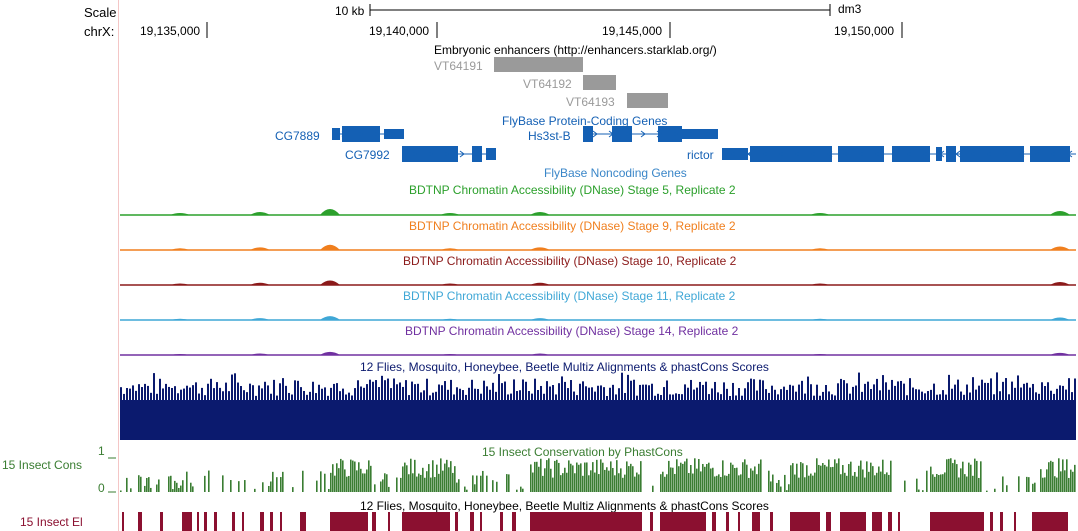 The width and height of the screenshot is (1078, 531). What do you see at coordinates (297, 136) in the screenshot?
I see `gene-label-cg7889: CG7889` at bounding box center [297, 136].